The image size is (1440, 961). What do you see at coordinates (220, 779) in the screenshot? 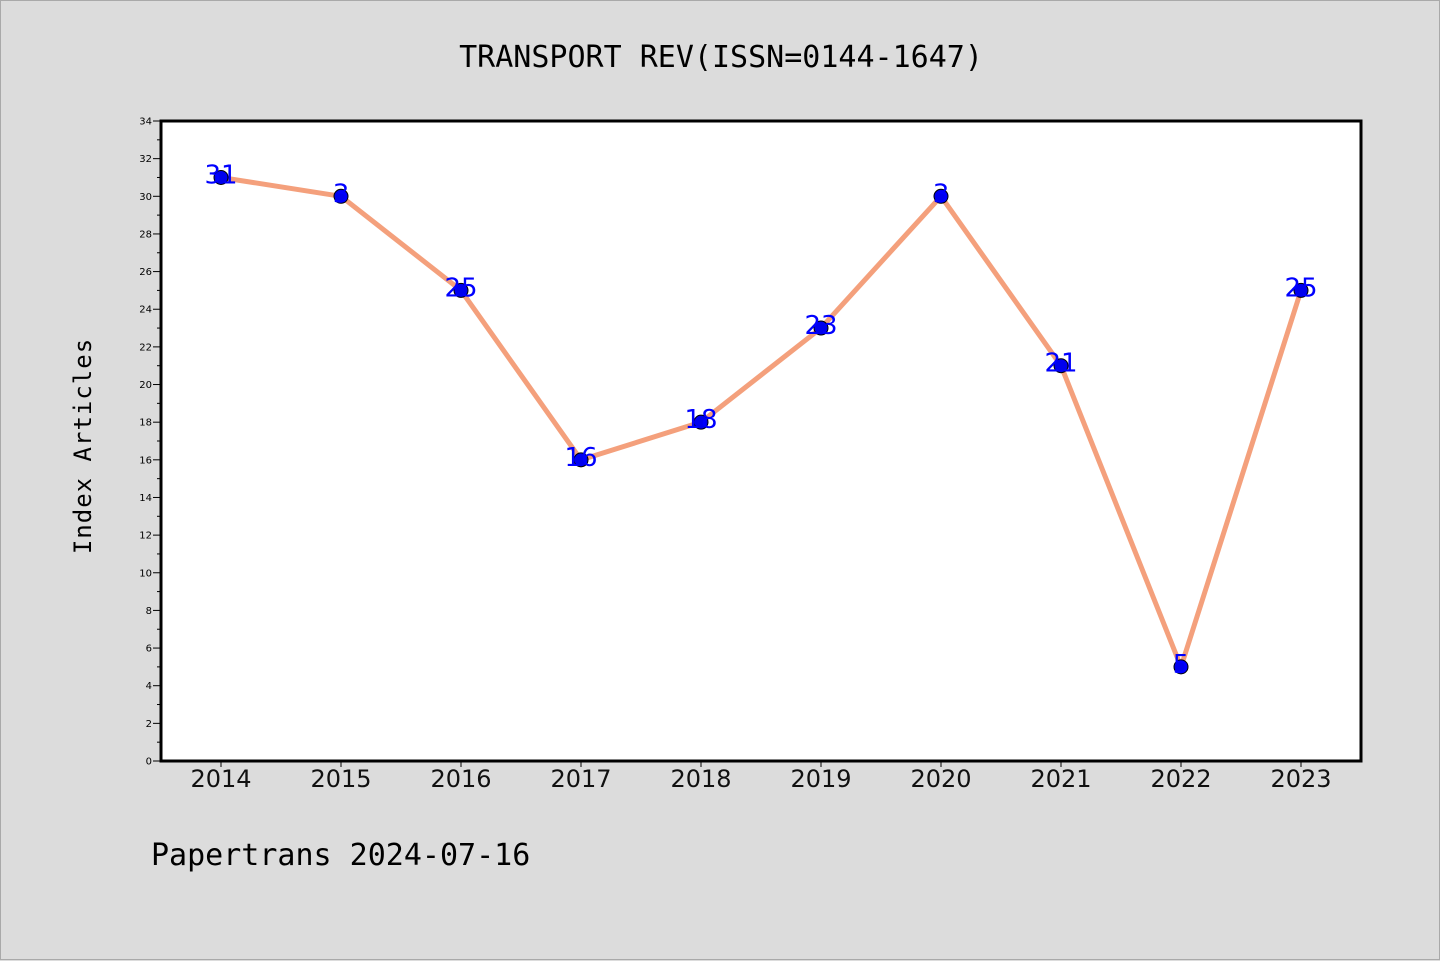
I see `x-tick-label: 2014` at bounding box center [220, 779].